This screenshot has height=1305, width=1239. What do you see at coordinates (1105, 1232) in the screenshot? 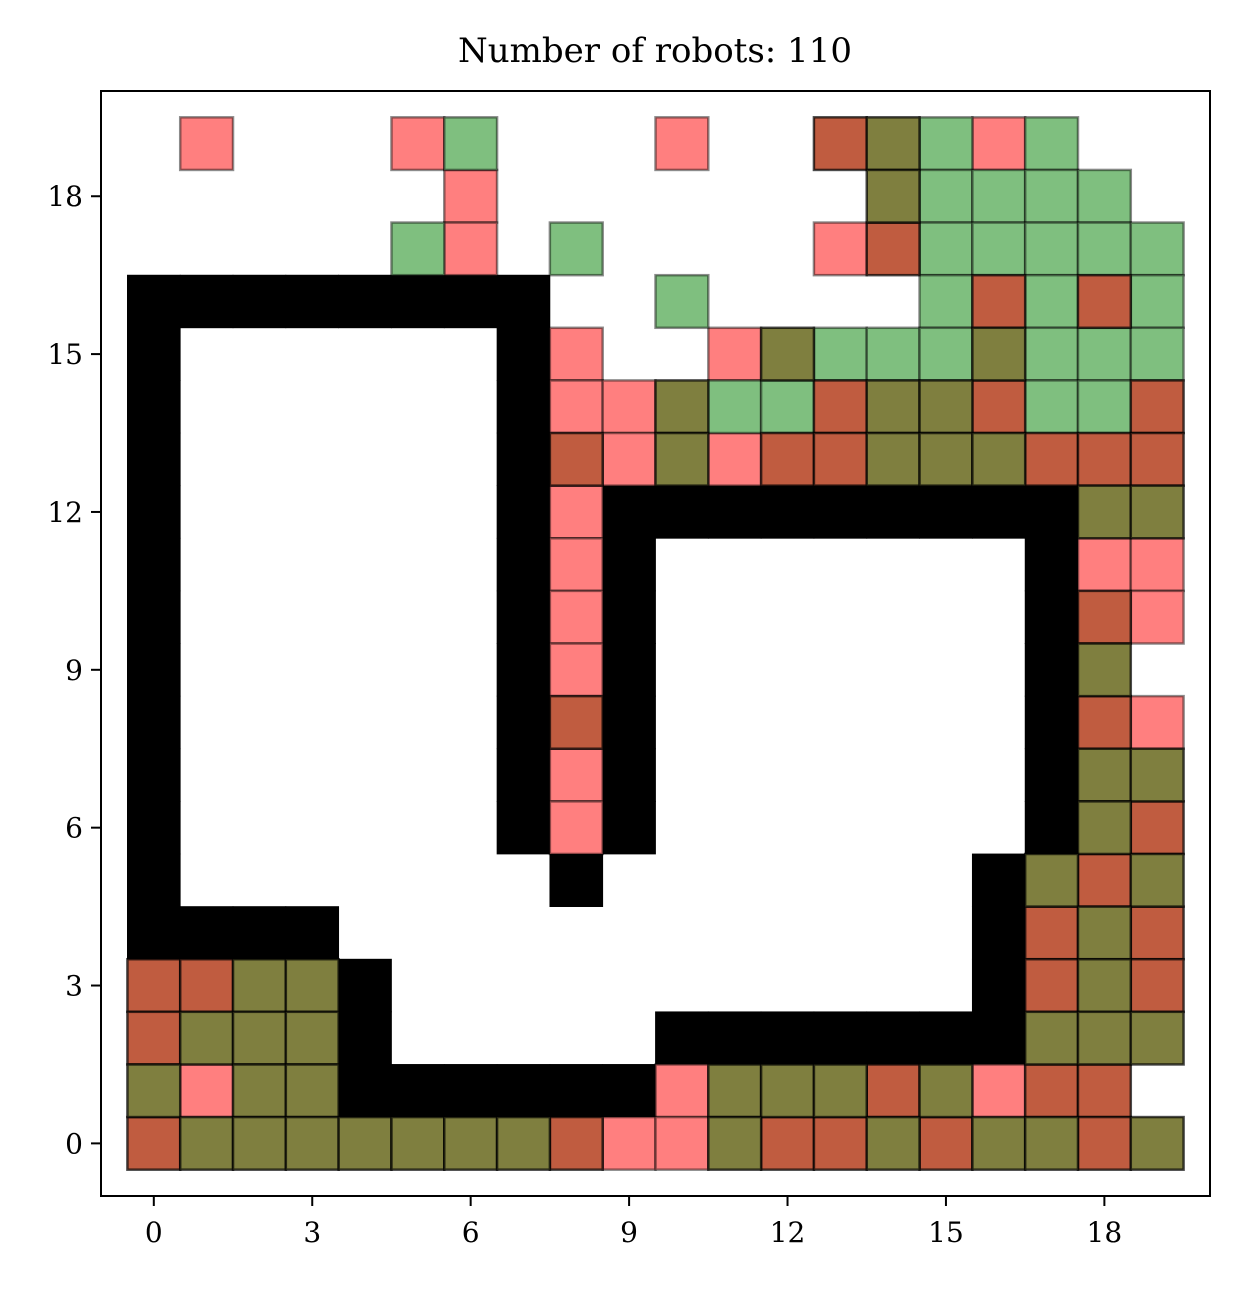
I see `x-tick-label: 18` at bounding box center [1105, 1232].